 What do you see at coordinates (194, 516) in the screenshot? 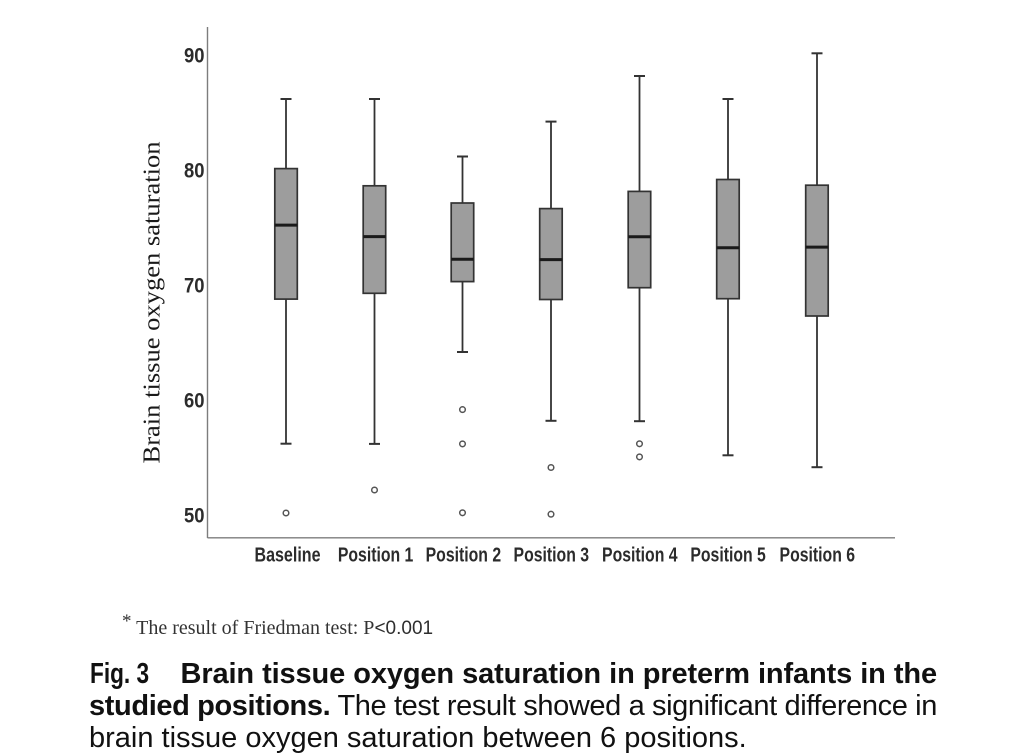
I see `svg-text: 50` at bounding box center [194, 516].